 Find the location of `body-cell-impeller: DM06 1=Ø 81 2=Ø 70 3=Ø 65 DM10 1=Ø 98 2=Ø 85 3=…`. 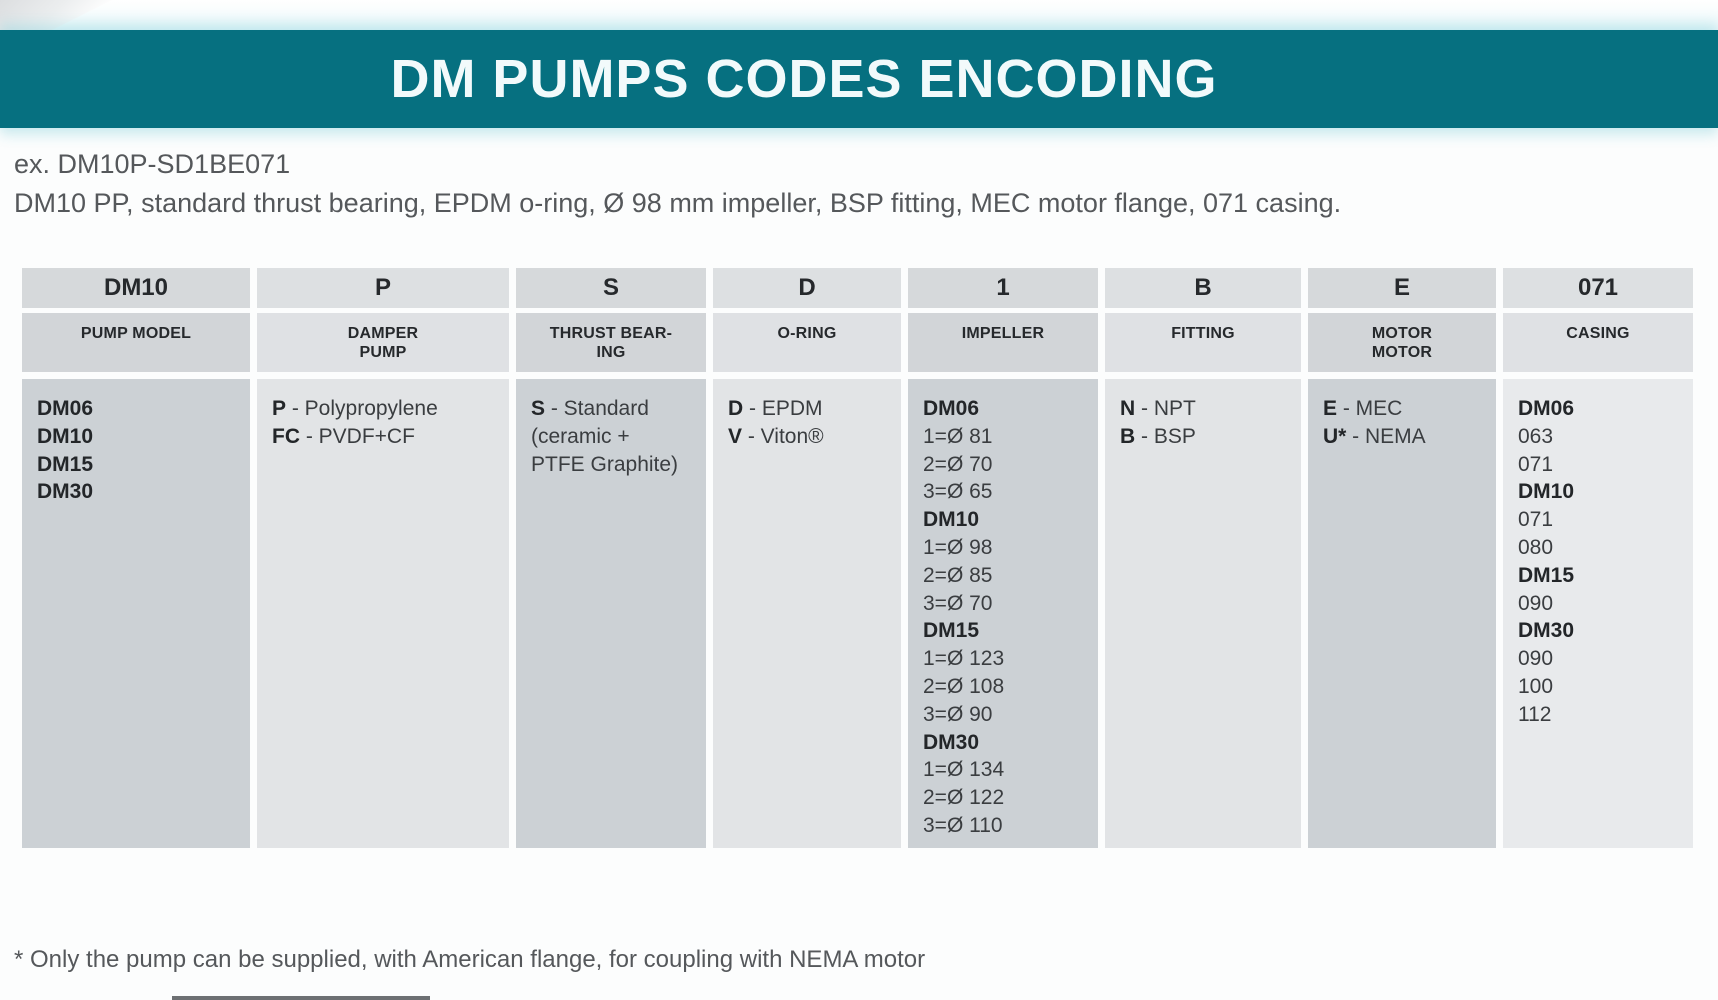

body-cell-impeller: DM06 1=Ø 81 2=Ø 70 3=Ø 65 DM10 1=Ø 98 2=Ø 85 3=… is located at coordinates (1003, 613).